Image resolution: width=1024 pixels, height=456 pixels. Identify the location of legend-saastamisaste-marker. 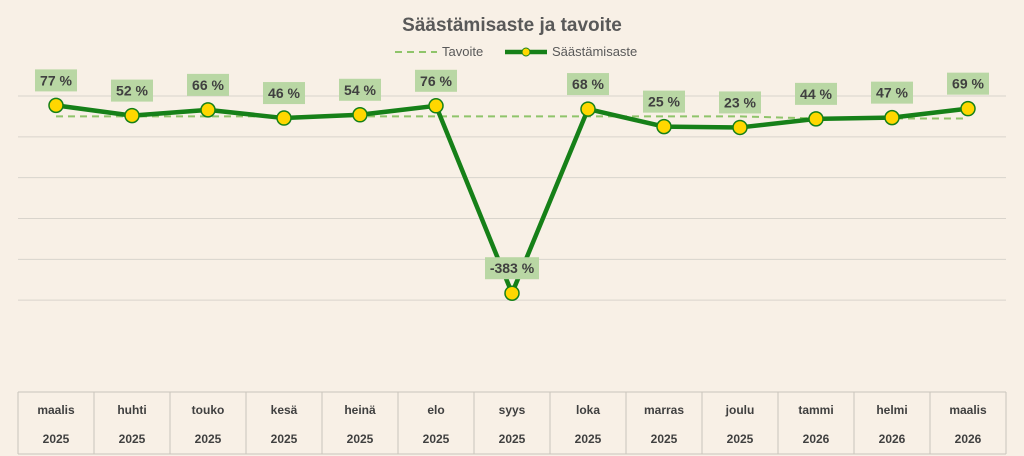
(526, 52).